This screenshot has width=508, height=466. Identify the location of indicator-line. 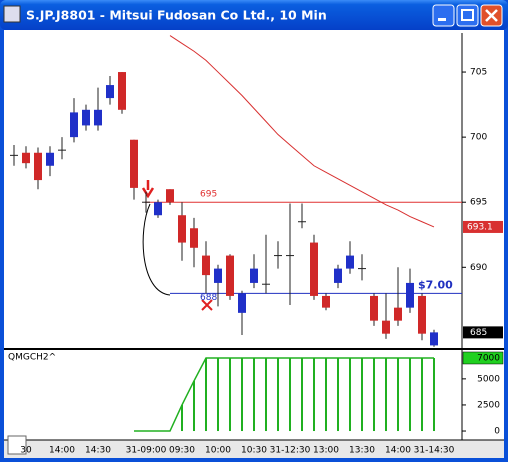
(284, 394).